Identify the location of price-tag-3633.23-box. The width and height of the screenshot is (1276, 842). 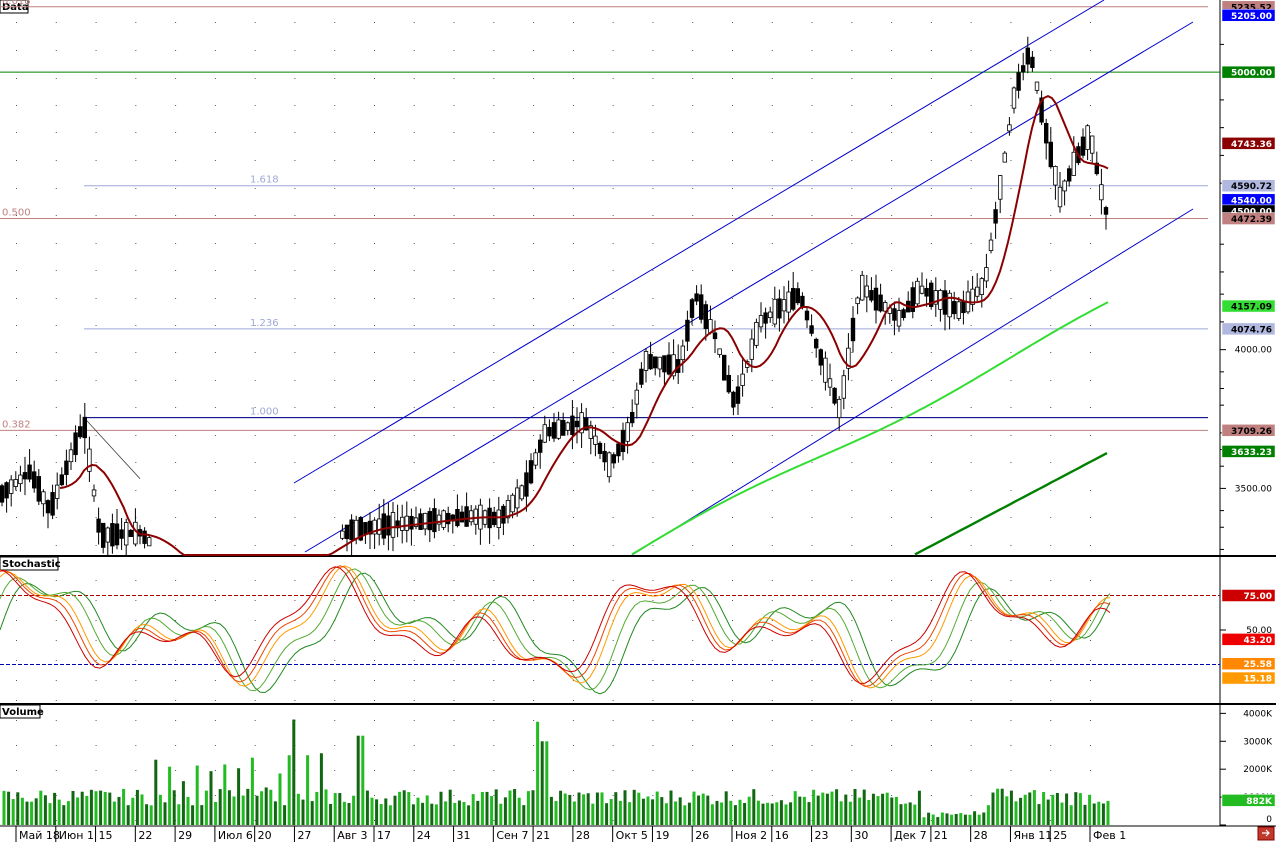
(1248, 451).